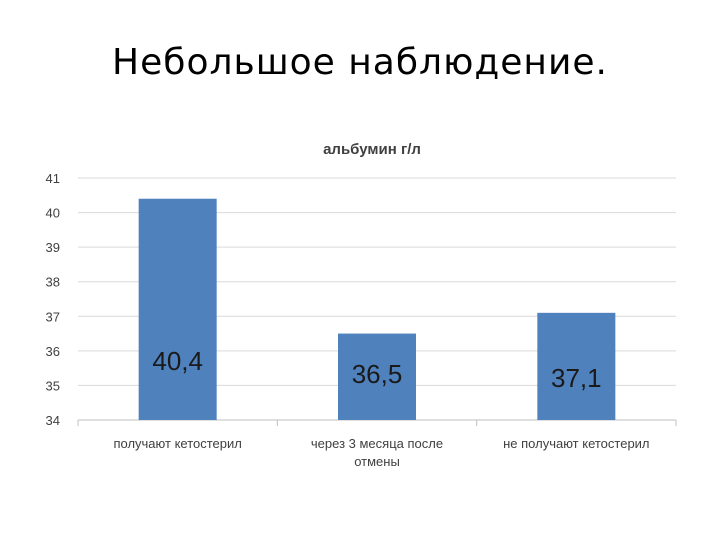 The image size is (720, 540). Describe the element at coordinates (576, 378) in the screenshot. I see `data-label: 37,1` at that location.